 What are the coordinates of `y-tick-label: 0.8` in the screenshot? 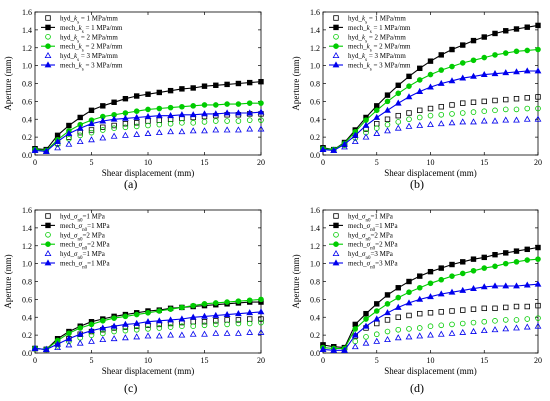 It's located at (315, 84).